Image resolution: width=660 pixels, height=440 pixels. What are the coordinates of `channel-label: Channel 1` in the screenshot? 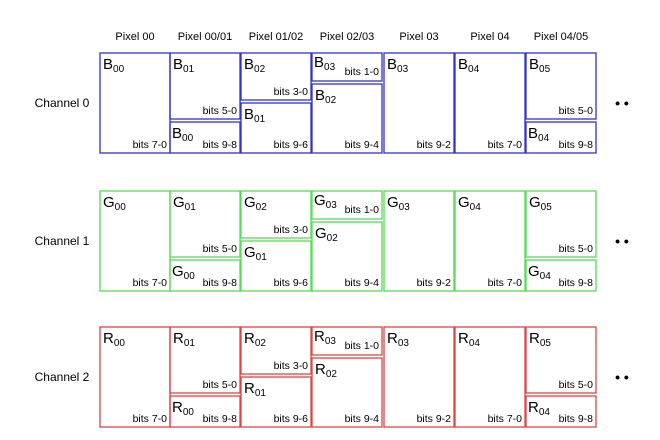 It's located at (62, 241).